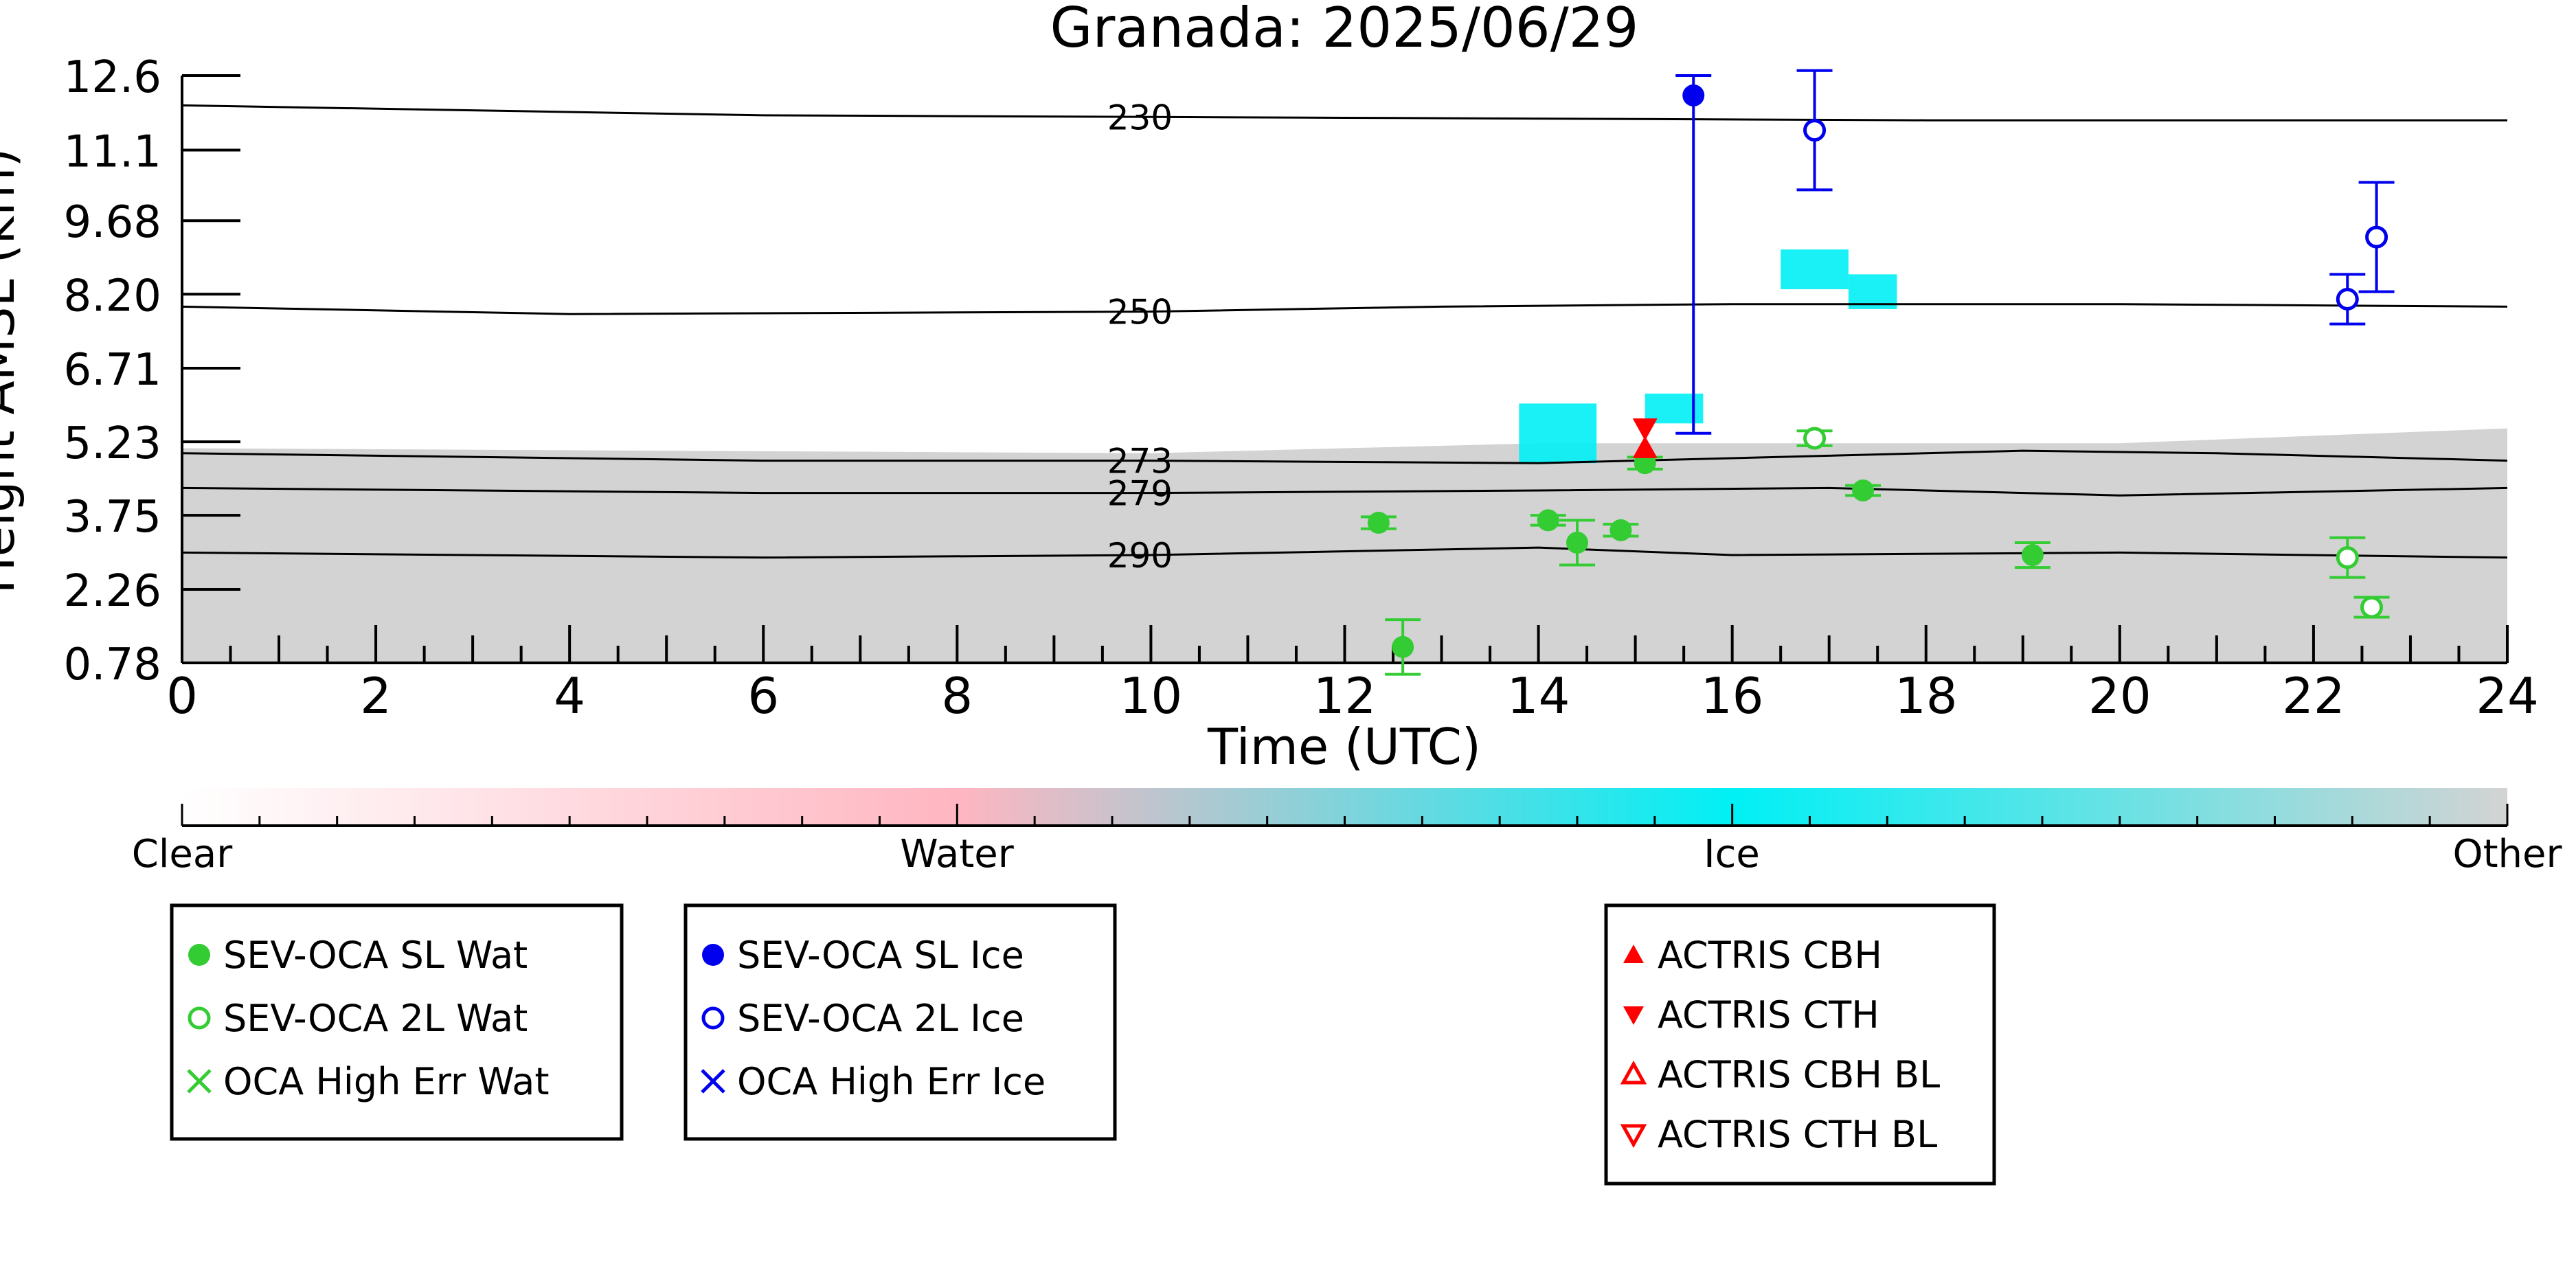  What do you see at coordinates (182, 696) in the screenshot?
I see `x-tick-label: 0` at bounding box center [182, 696].